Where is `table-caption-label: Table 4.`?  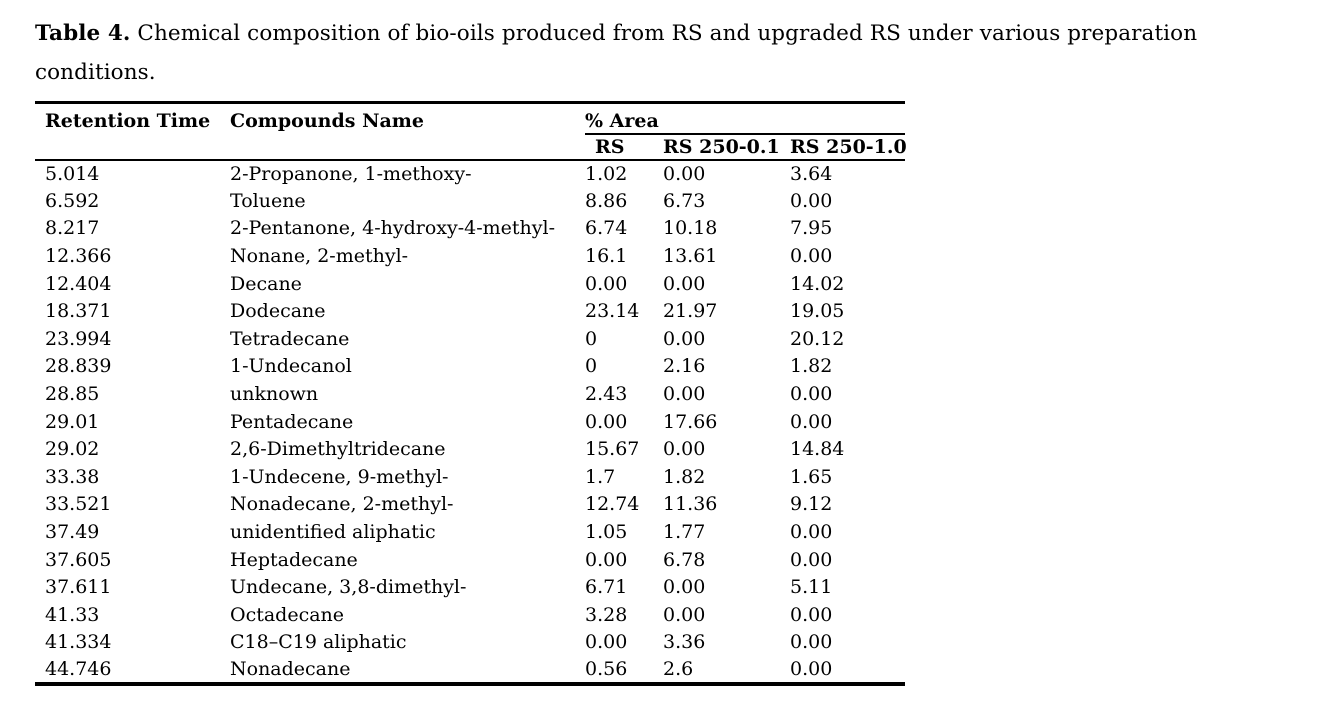 table-caption-label: Table 4. is located at coordinates (83, 33).